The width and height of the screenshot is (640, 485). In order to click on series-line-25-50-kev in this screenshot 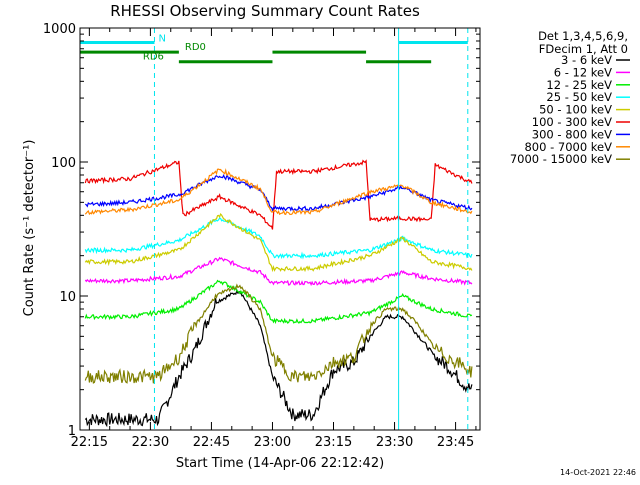, I will do `click(278, 238)`.